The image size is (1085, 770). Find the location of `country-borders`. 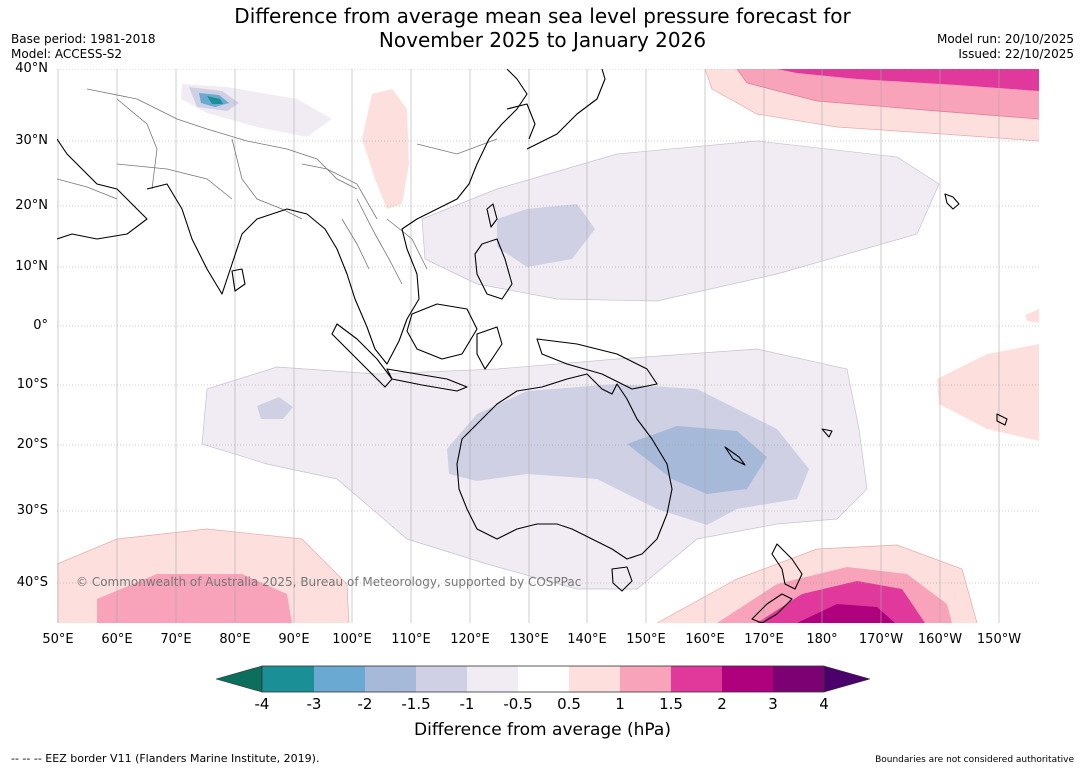

country-borders is located at coordinates (277, 186).